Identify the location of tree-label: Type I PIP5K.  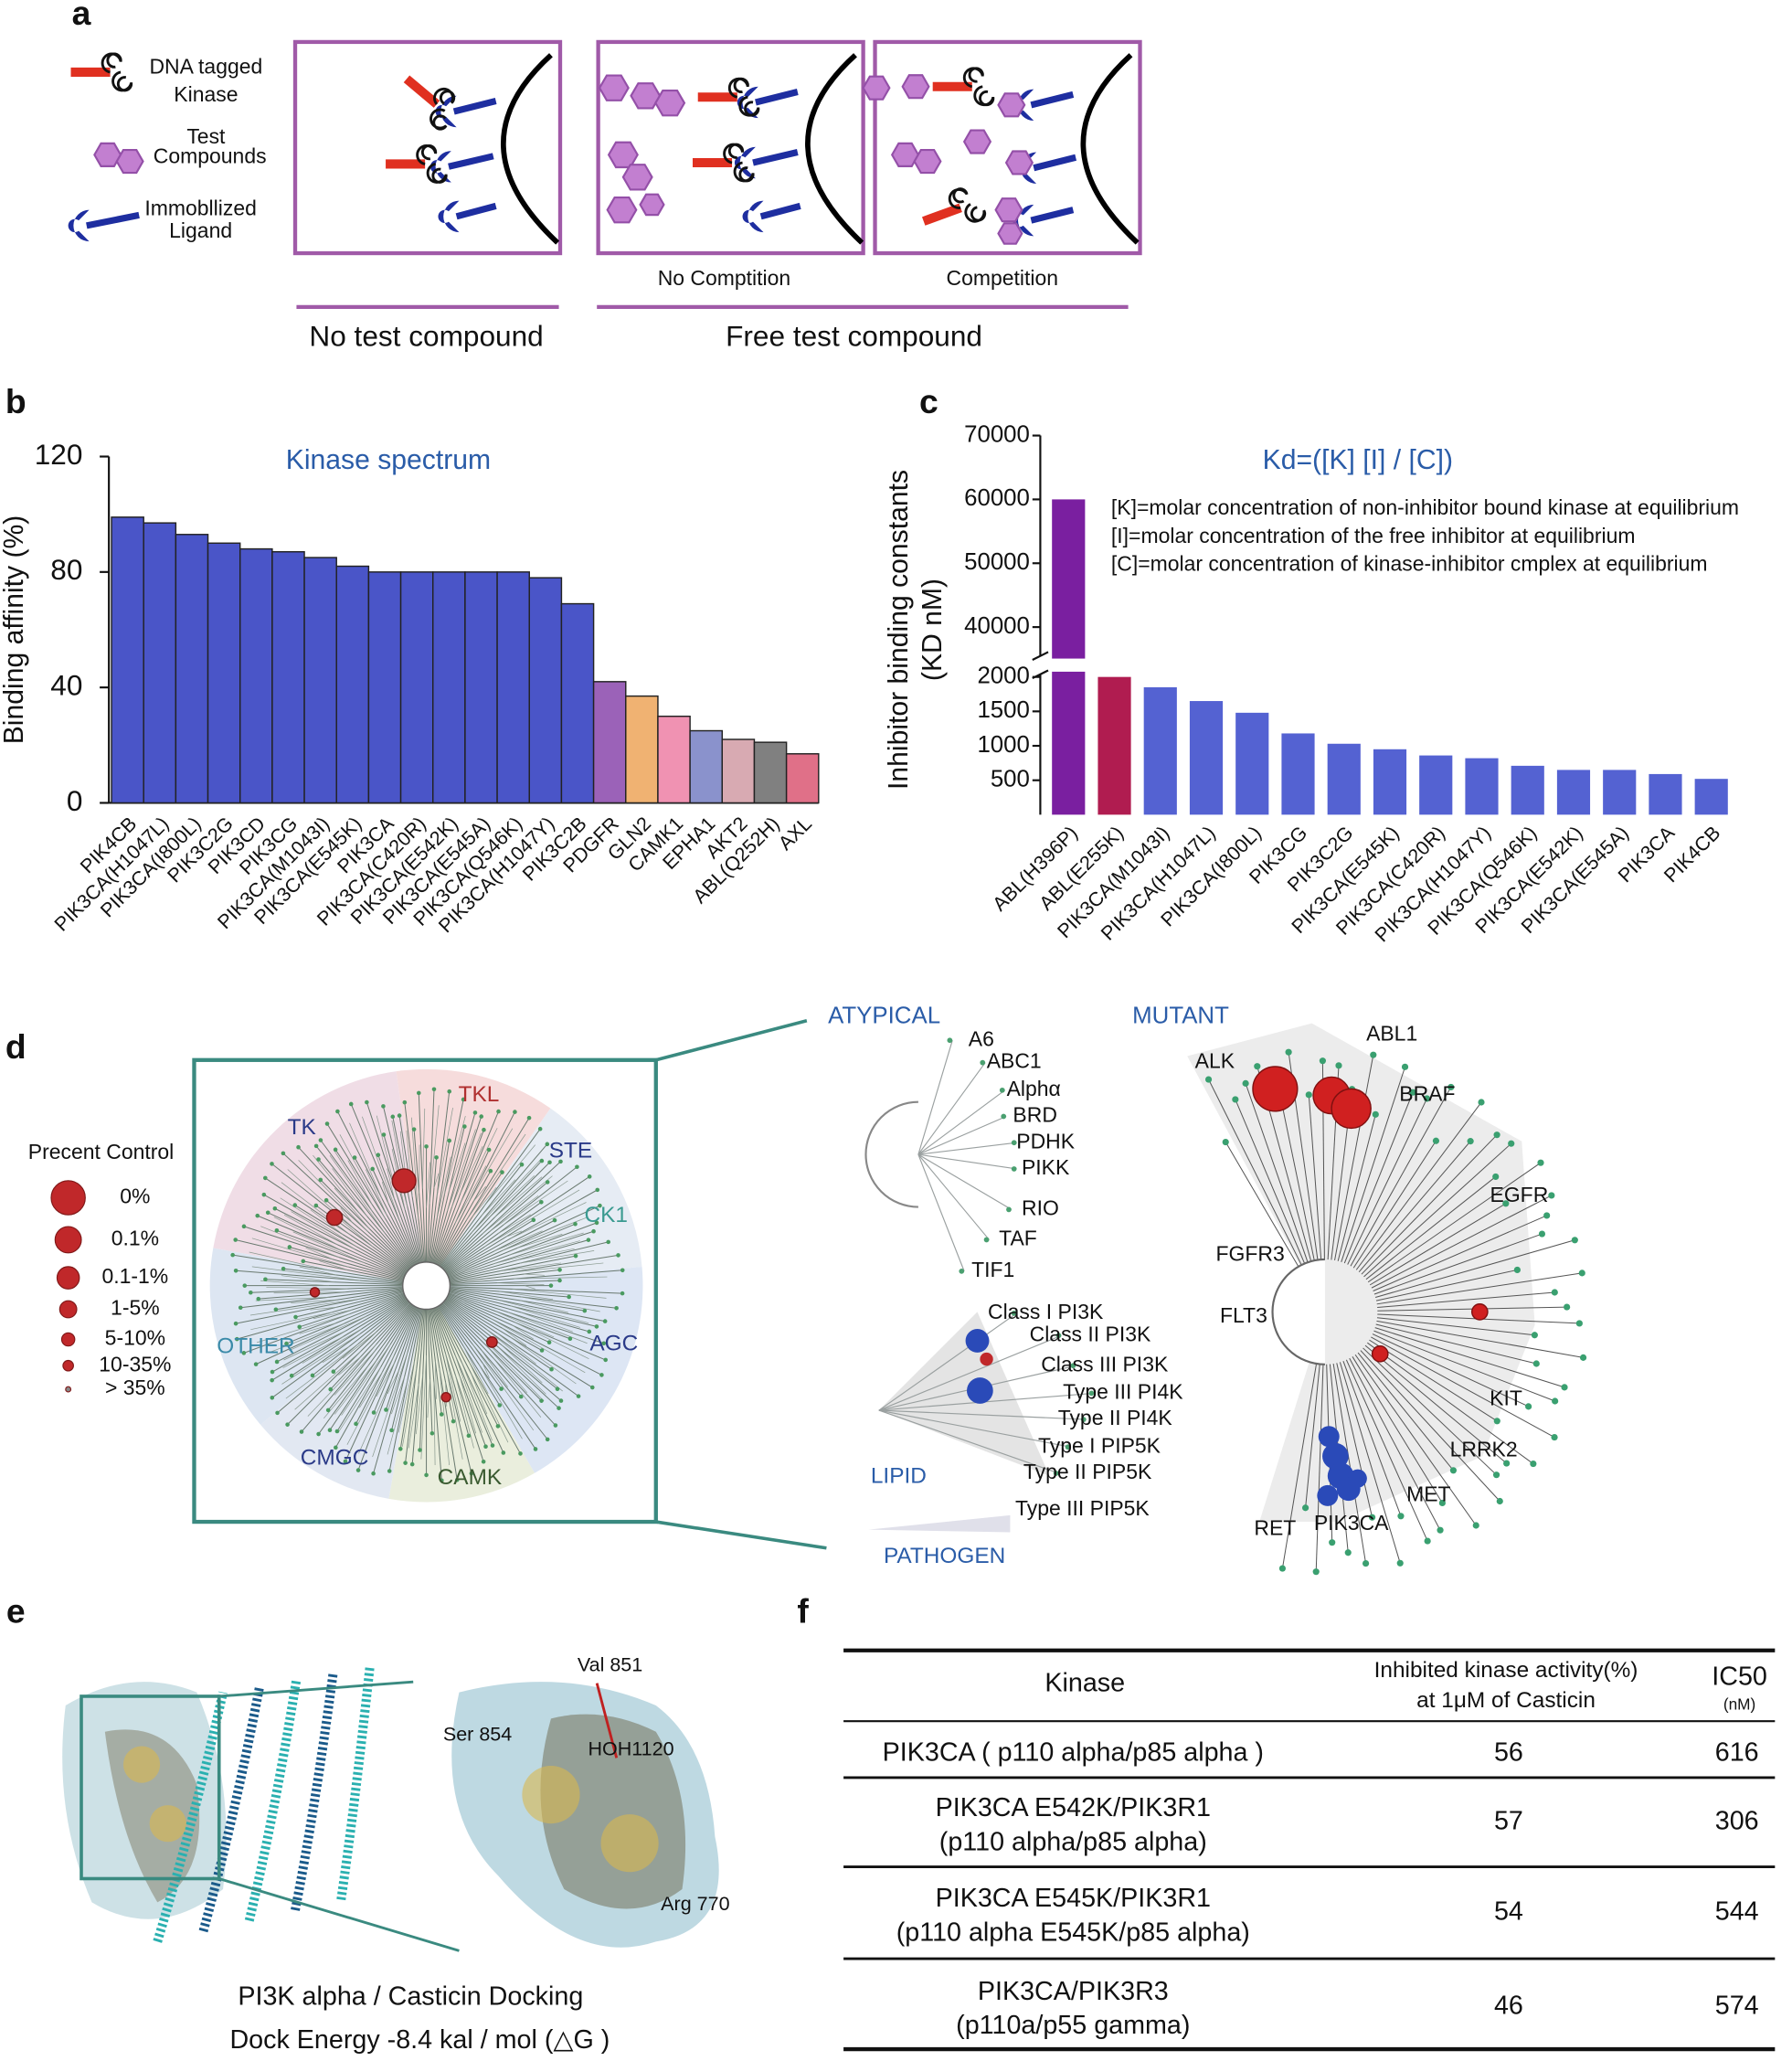
(1100, 1445).